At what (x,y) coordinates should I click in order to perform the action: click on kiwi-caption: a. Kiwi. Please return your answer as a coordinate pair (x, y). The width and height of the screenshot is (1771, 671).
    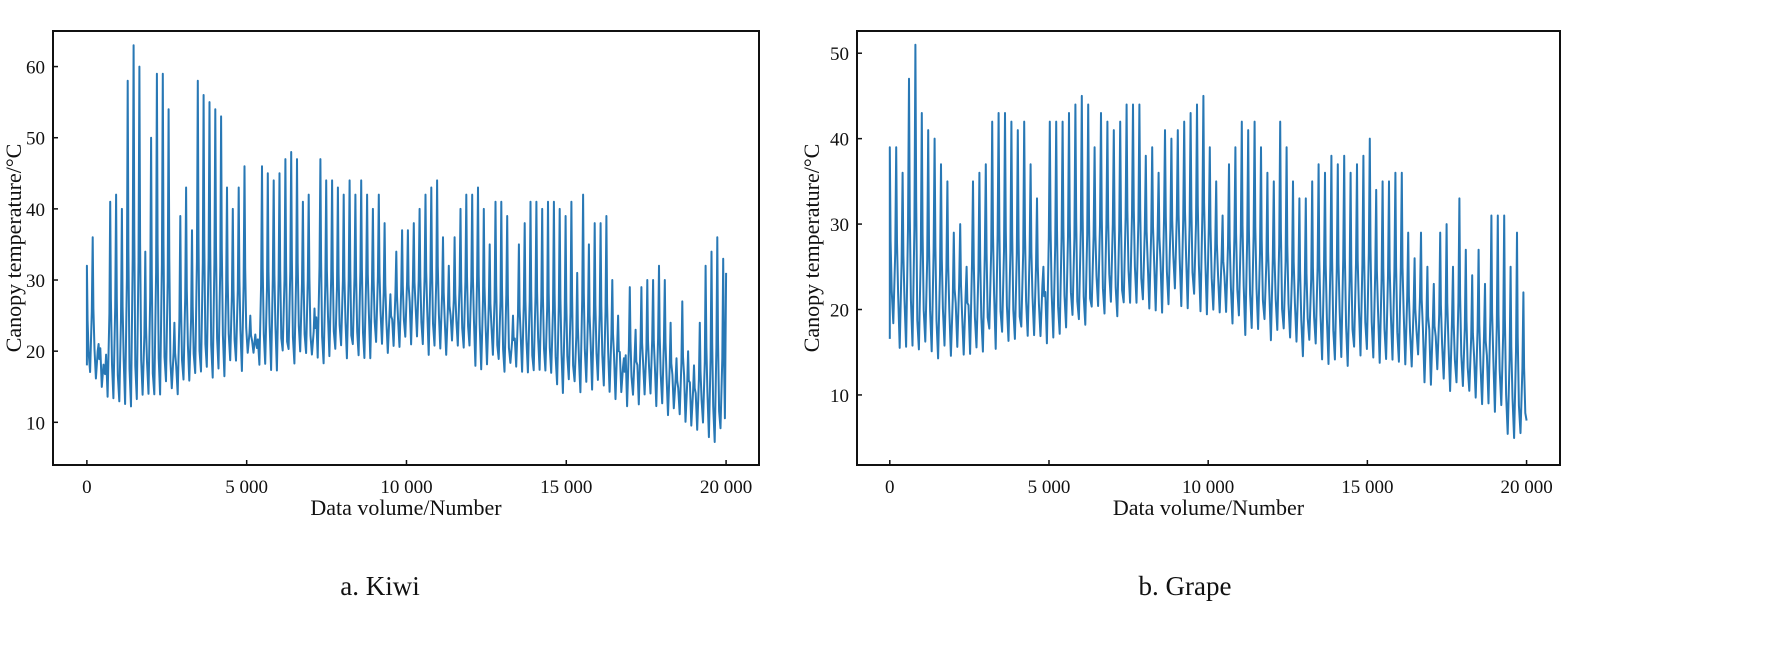
    Looking at the image, I should click on (379, 586).